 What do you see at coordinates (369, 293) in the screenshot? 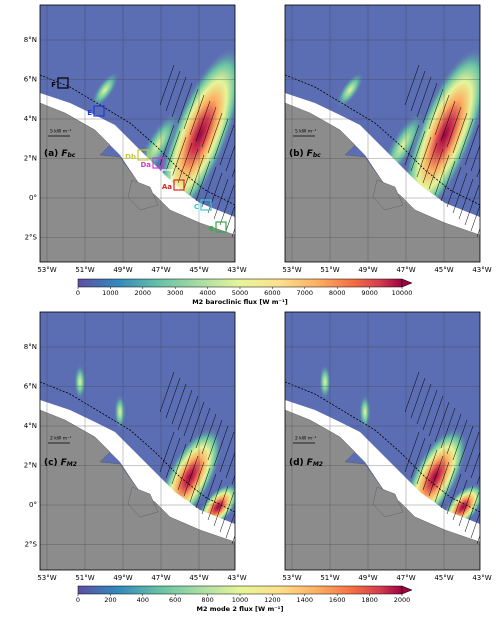
I see `colorbar-tick-label: 9000` at bounding box center [369, 293].